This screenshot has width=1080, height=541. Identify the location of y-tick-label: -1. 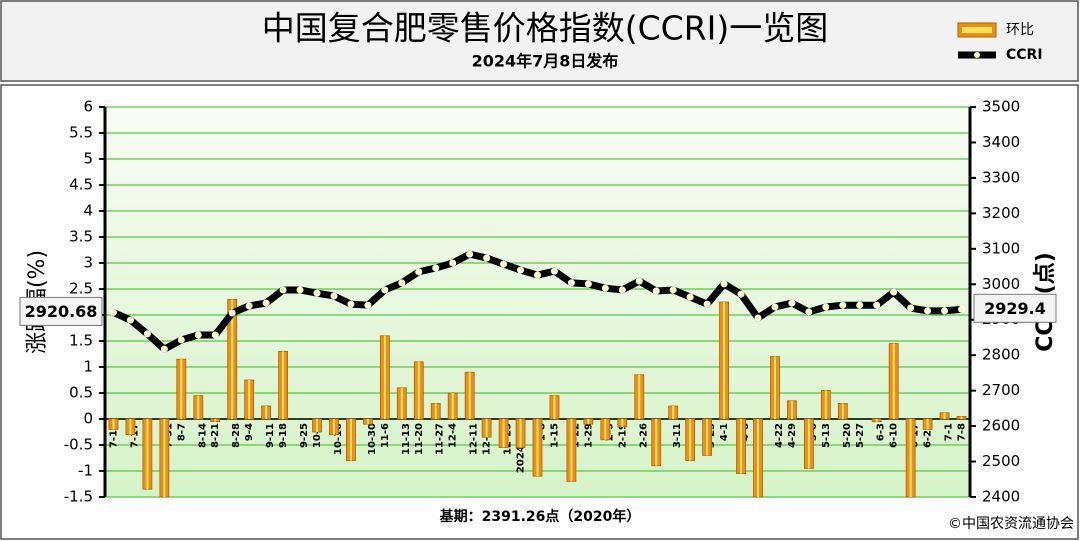
(85, 471).